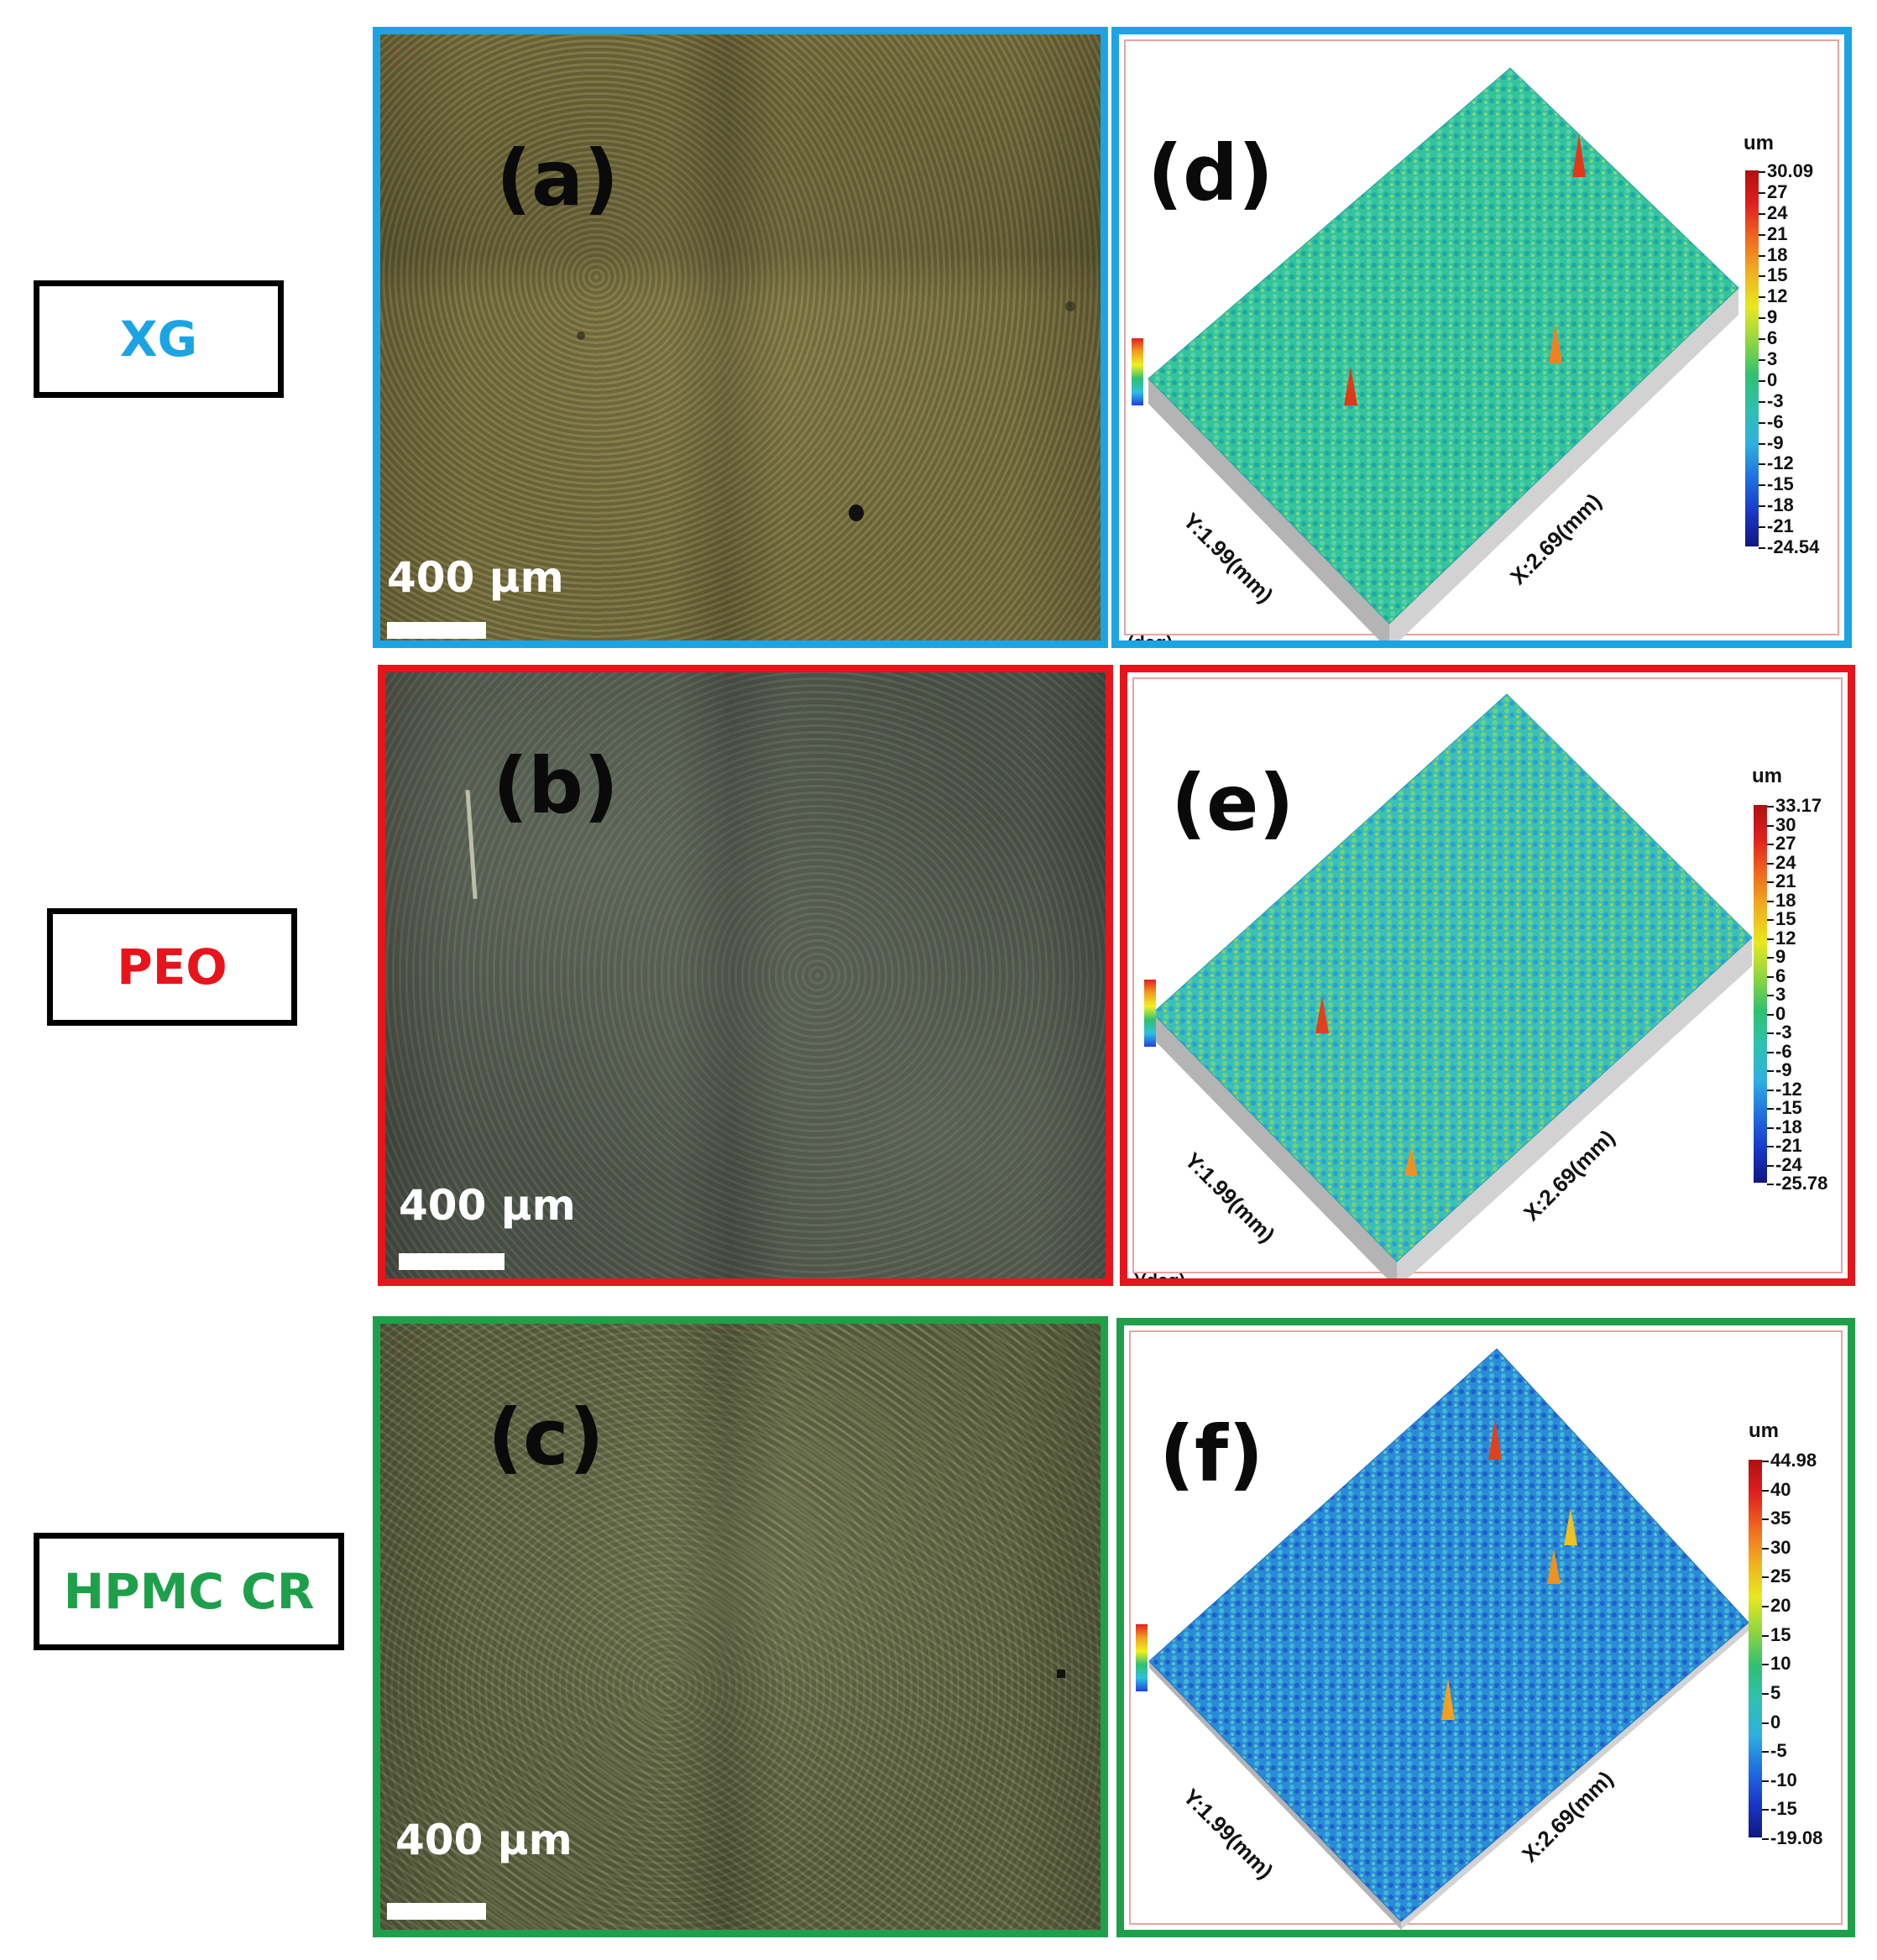 This screenshot has height=1960, width=1877. What do you see at coordinates (1784, 1089) in the screenshot?
I see `colorbar-tick-label: -12` at bounding box center [1784, 1089].